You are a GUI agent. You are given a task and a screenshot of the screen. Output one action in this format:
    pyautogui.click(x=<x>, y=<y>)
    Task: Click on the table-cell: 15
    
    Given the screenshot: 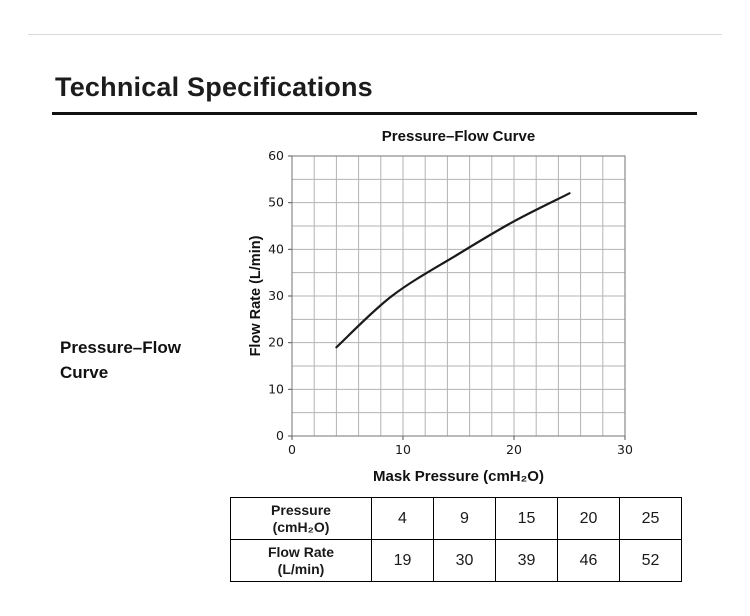 What is the action you would take?
    pyautogui.click(x=526, y=518)
    